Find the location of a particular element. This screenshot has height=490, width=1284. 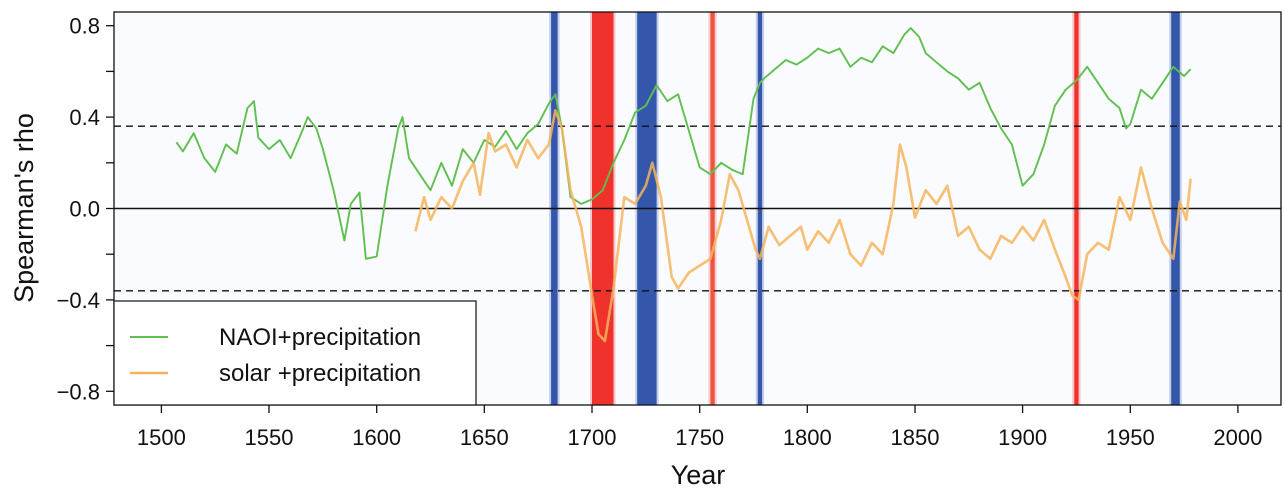

x-tick-label: 1550 is located at coordinates (269, 437).